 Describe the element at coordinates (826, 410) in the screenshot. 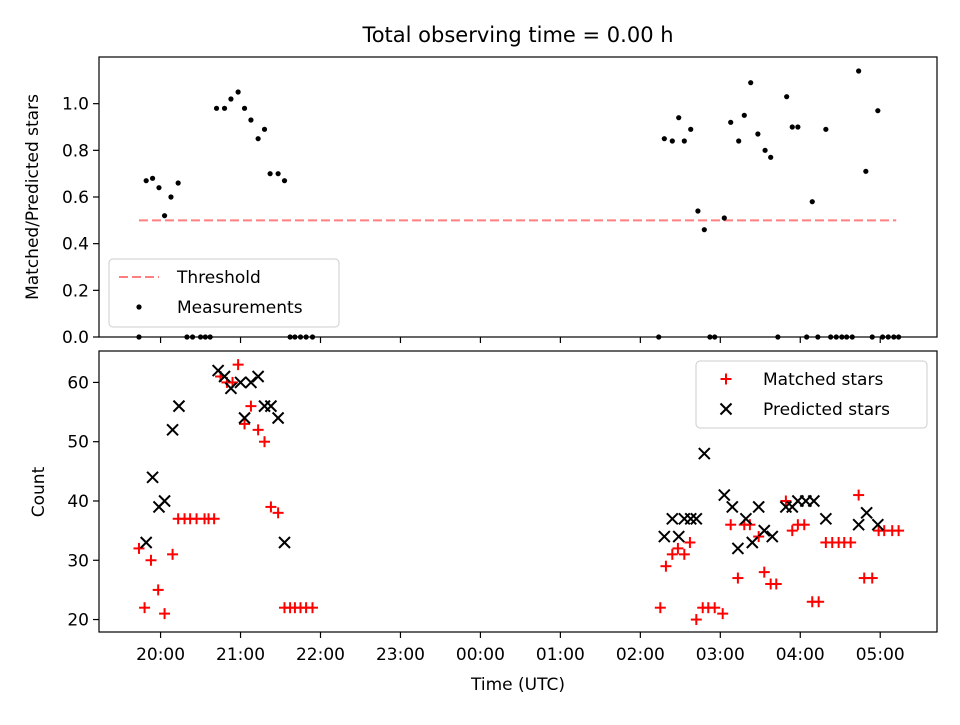

I see `predicted-stars-legend-label: Predicted stars` at that location.